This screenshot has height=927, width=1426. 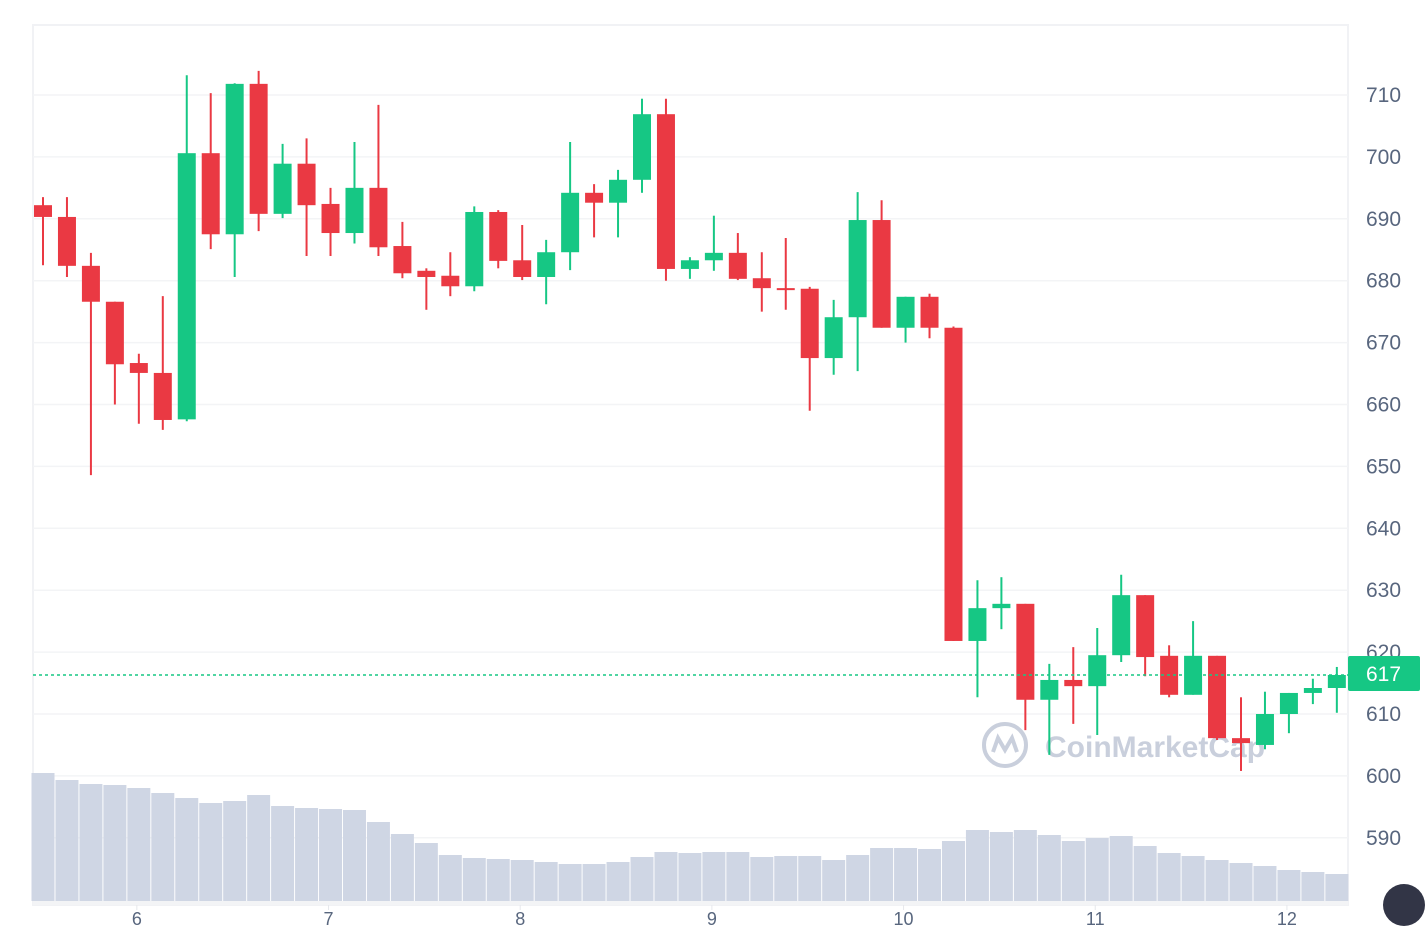 What do you see at coordinates (1404, 905) in the screenshot?
I see `scroll-to-top-button` at bounding box center [1404, 905].